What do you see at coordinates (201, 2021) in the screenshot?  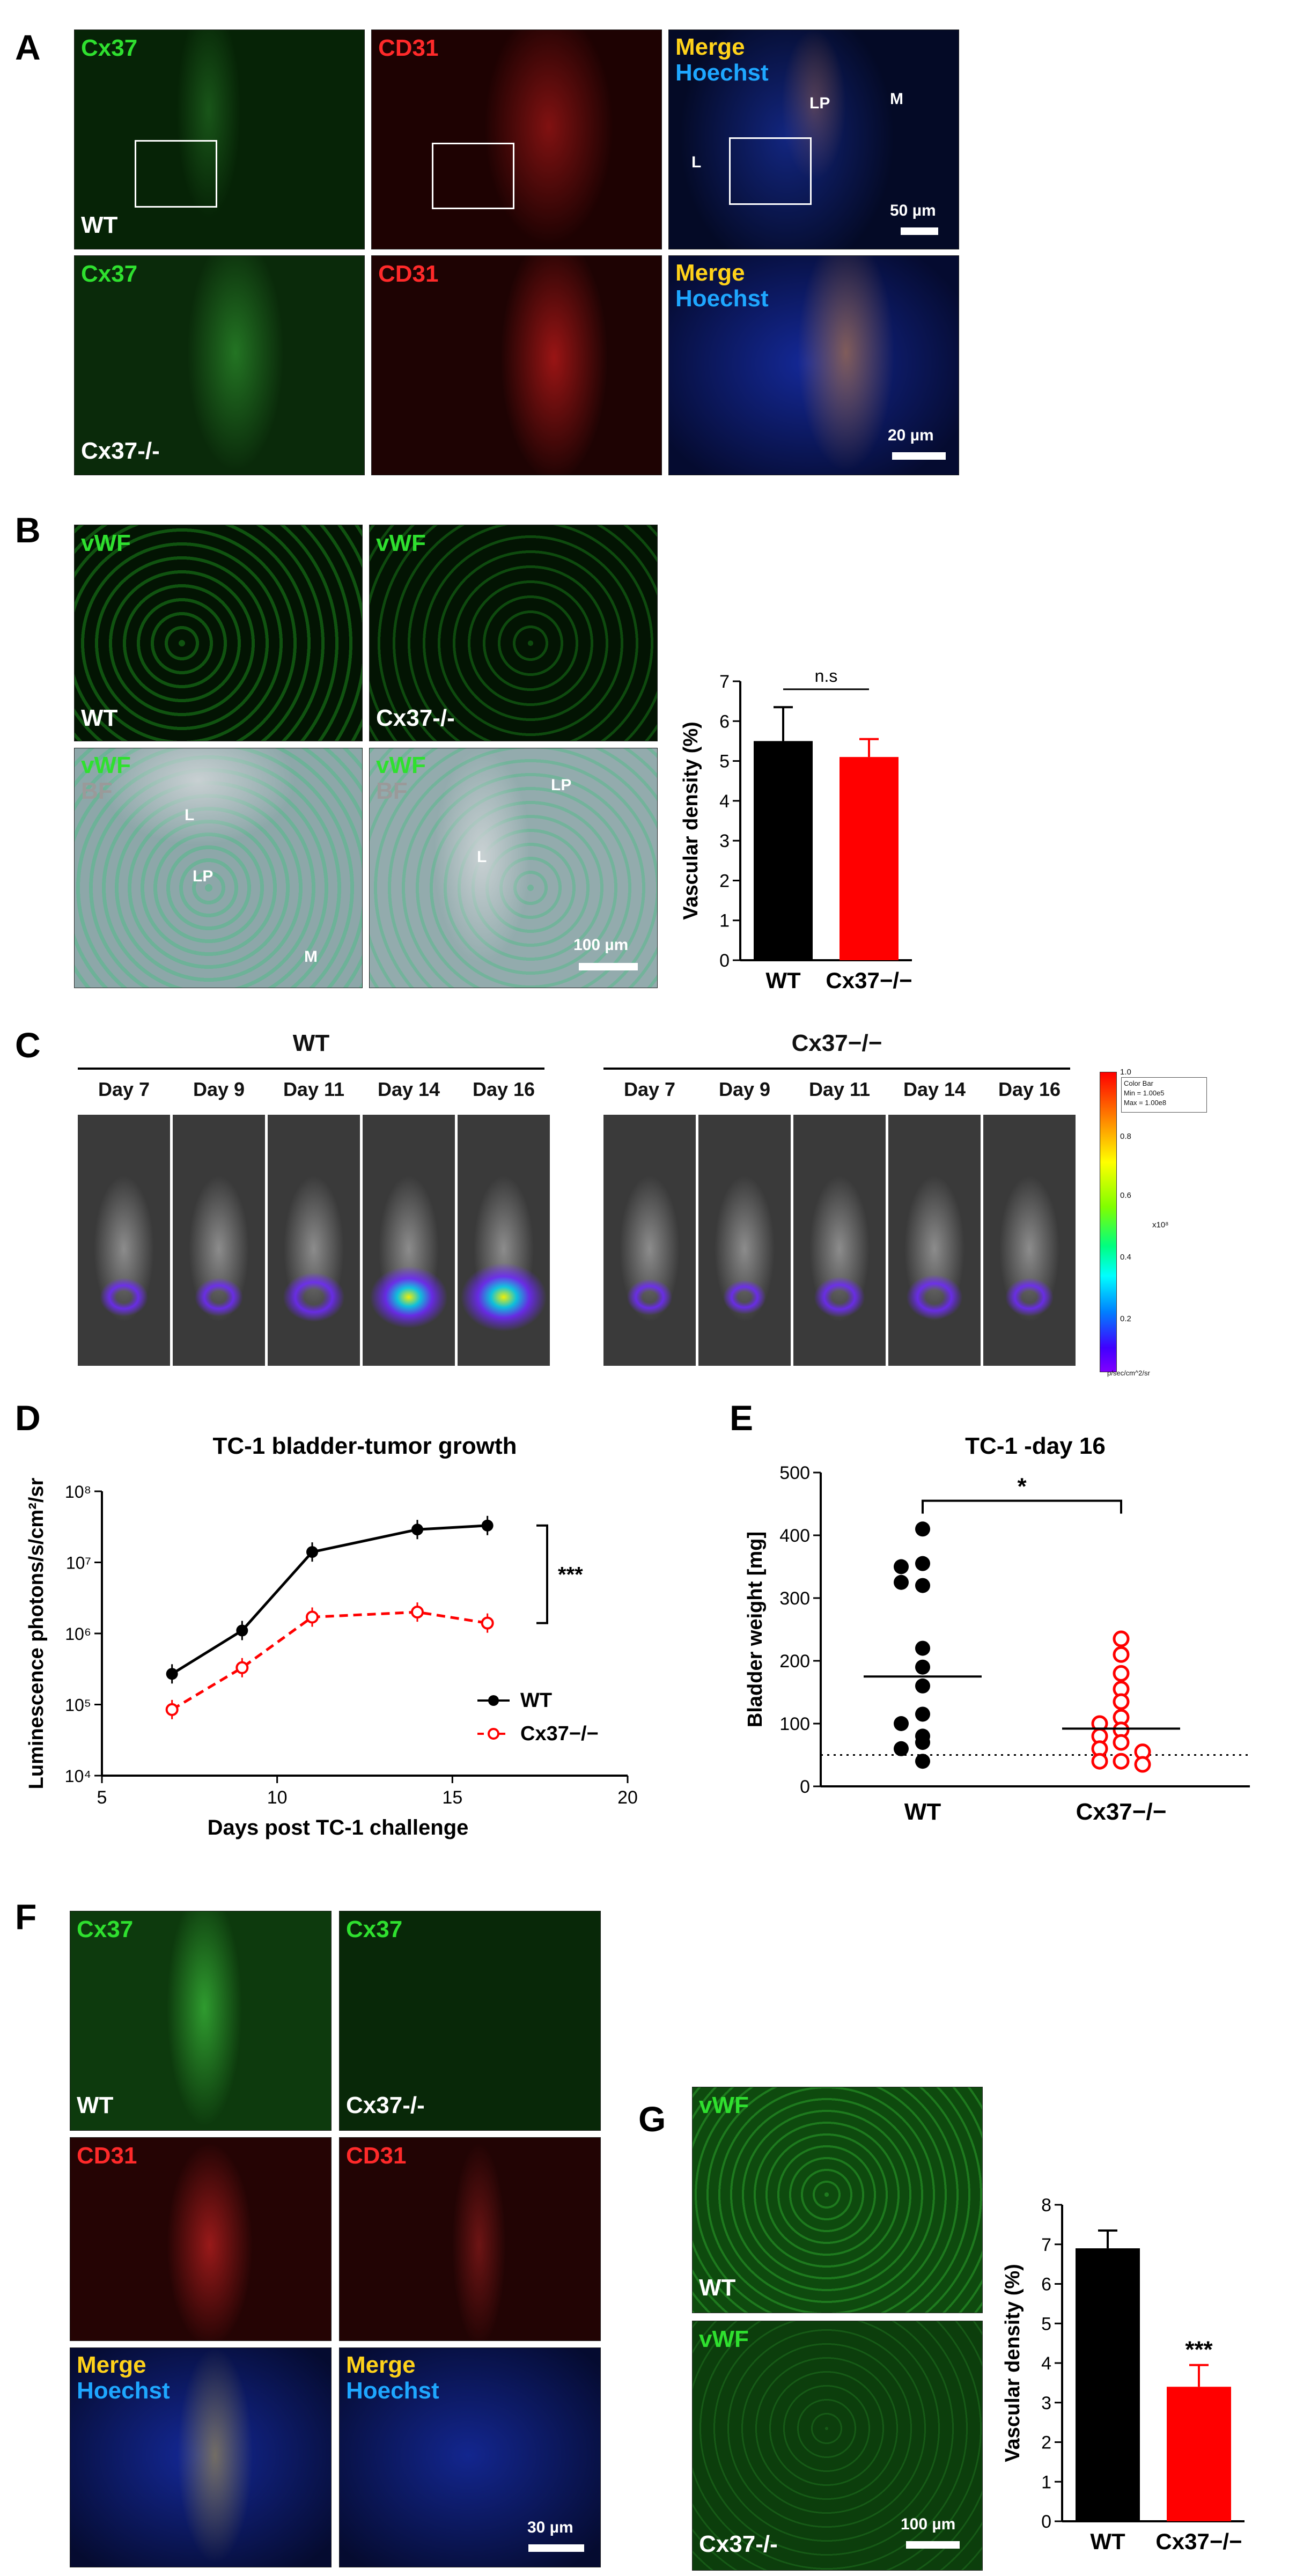 I see `micrograph-f-cx37-wt: Cx37 WT` at bounding box center [201, 2021].